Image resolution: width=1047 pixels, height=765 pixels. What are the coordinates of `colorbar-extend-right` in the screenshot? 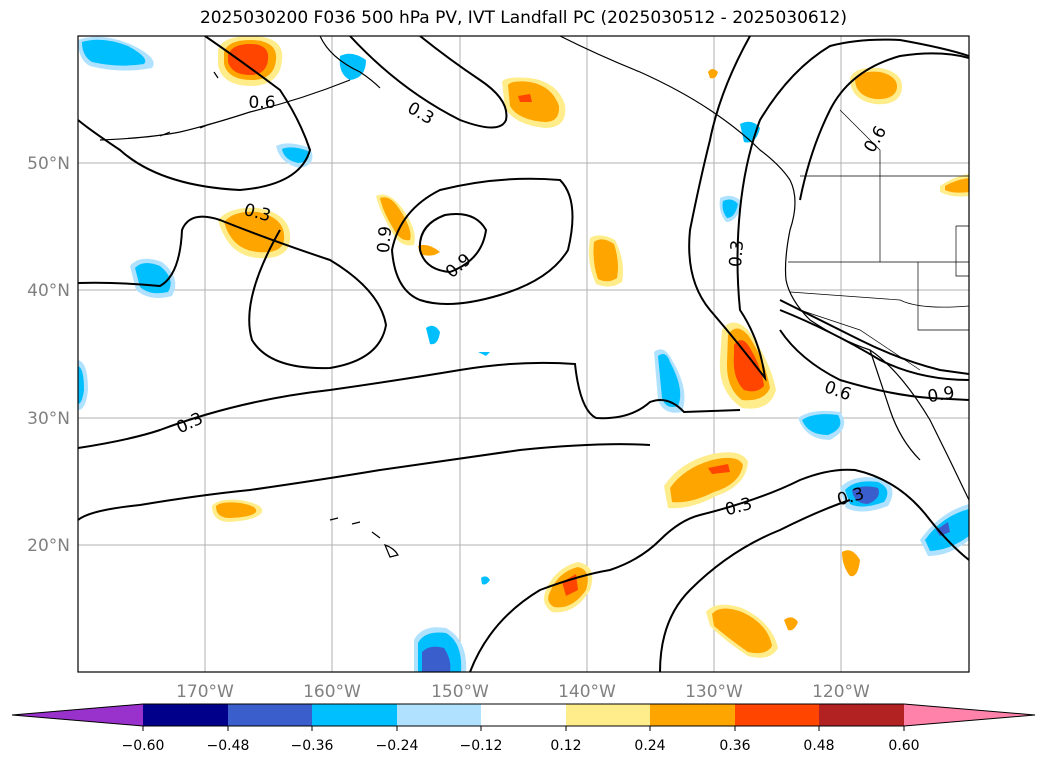 It's located at (969, 715).